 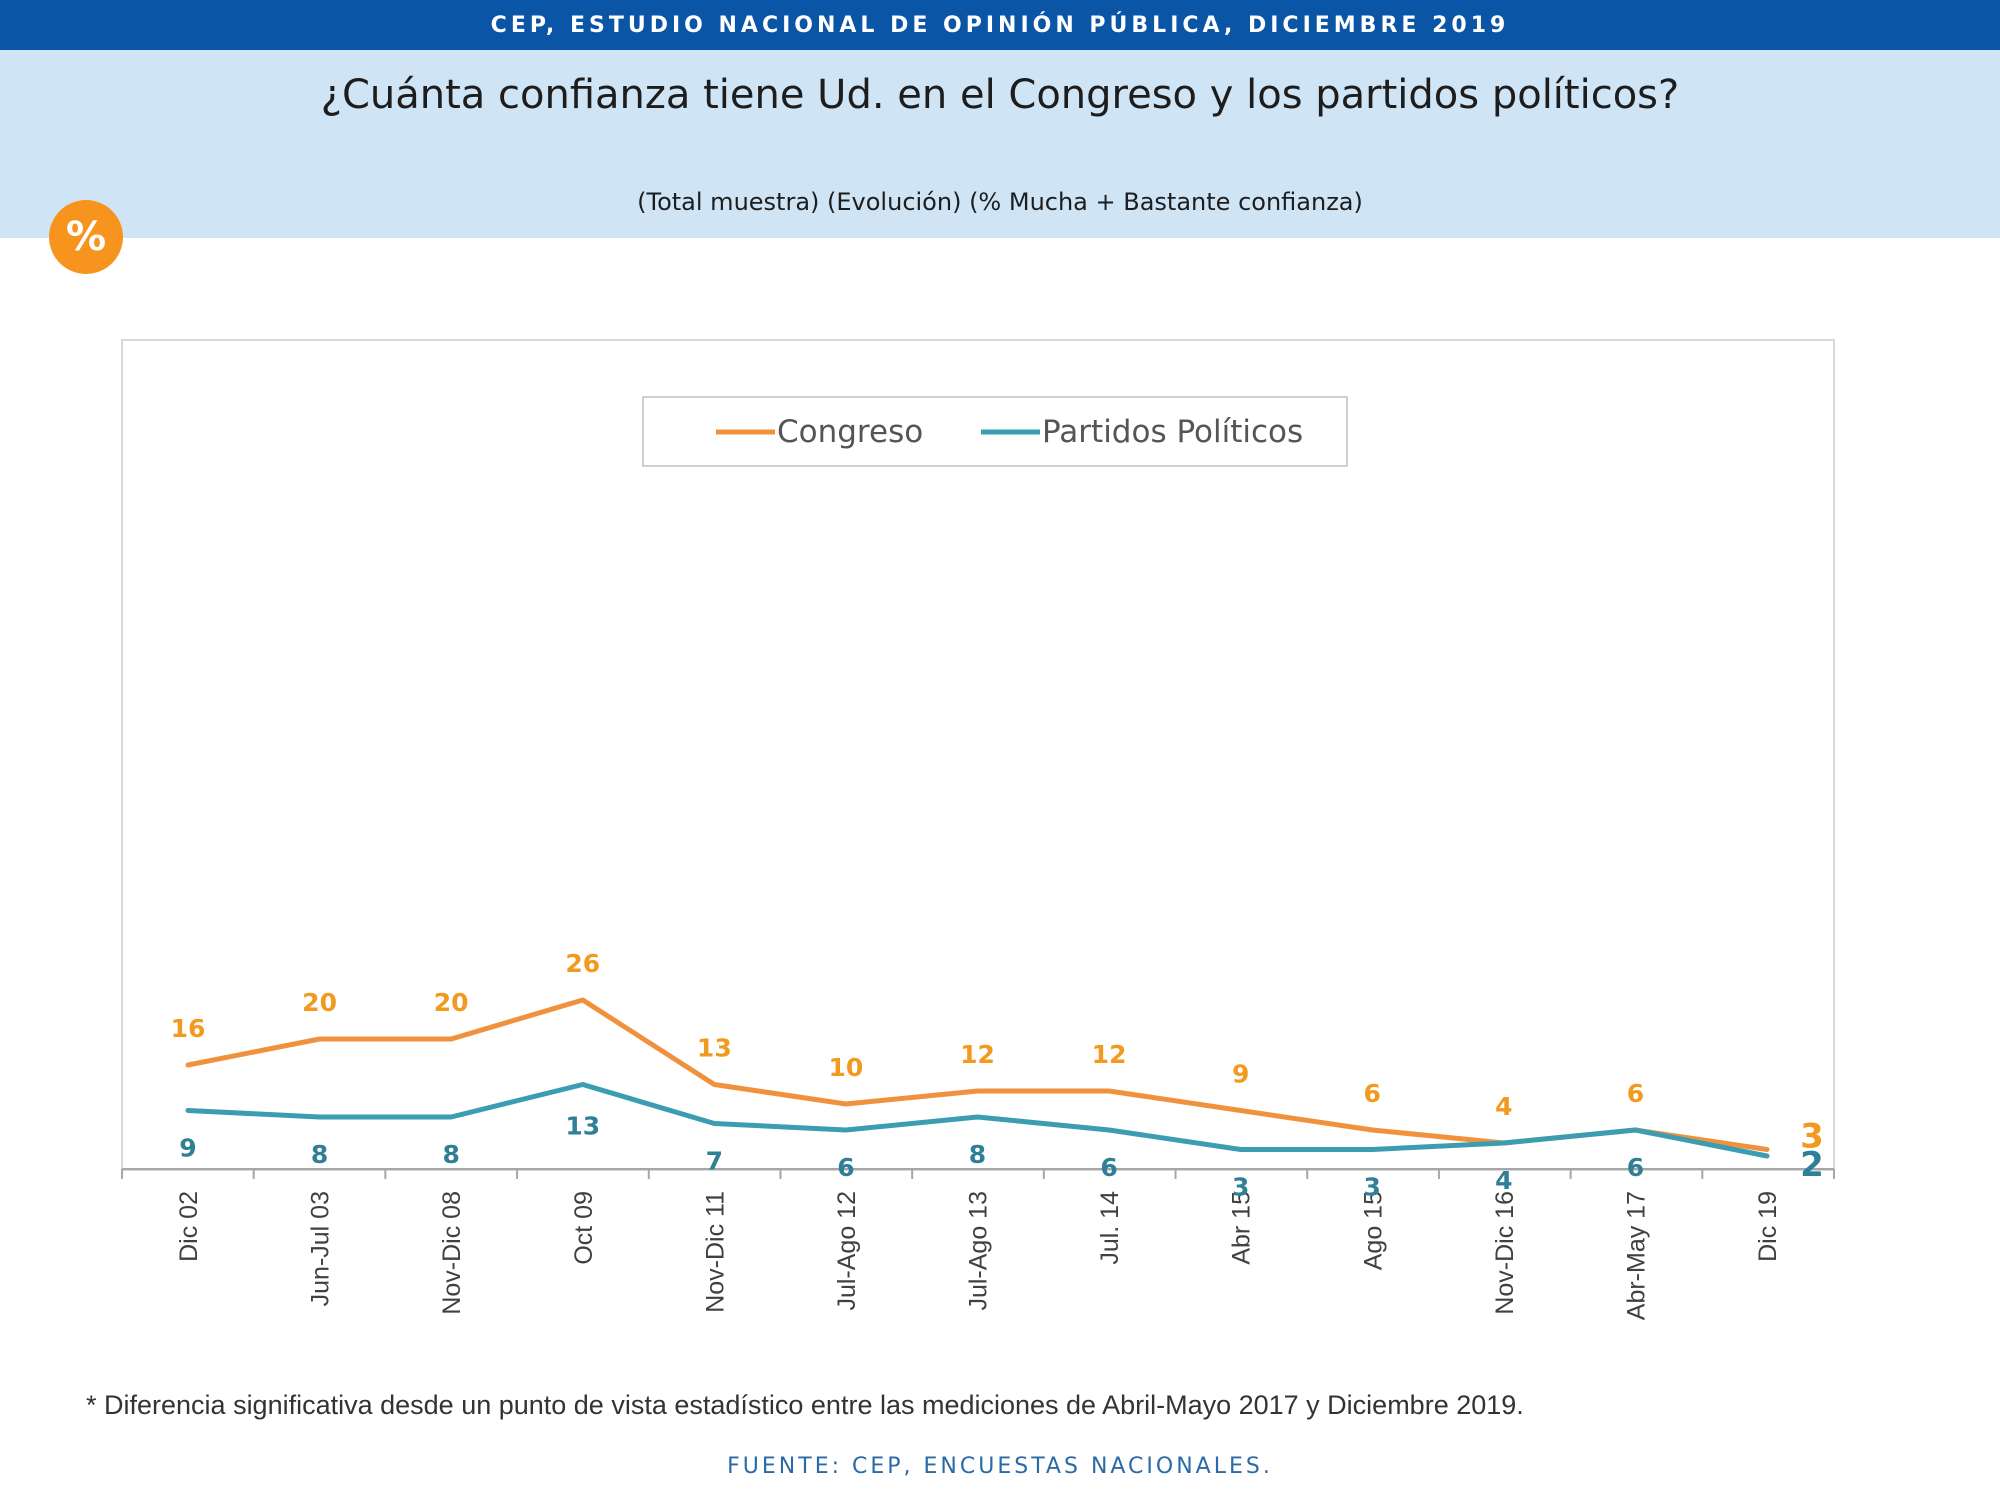 I want to click on data-label-partidos-politicos: 4, so click(x=1503, y=1180).